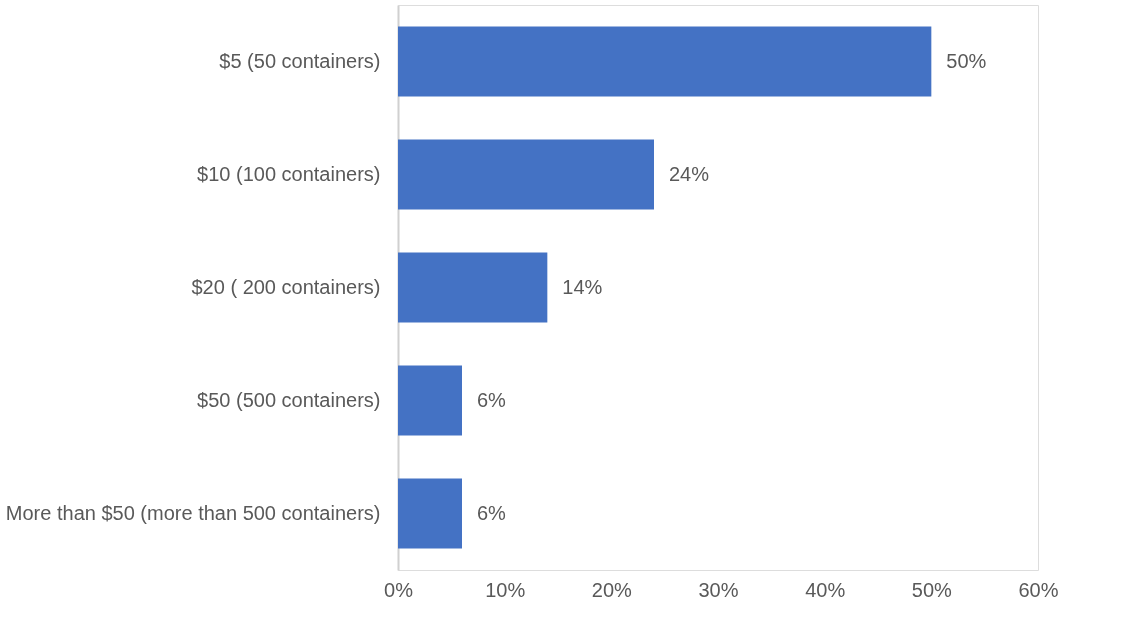 The image size is (1141, 621). I want to click on x-tick-label: 0%, so click(399, 589).